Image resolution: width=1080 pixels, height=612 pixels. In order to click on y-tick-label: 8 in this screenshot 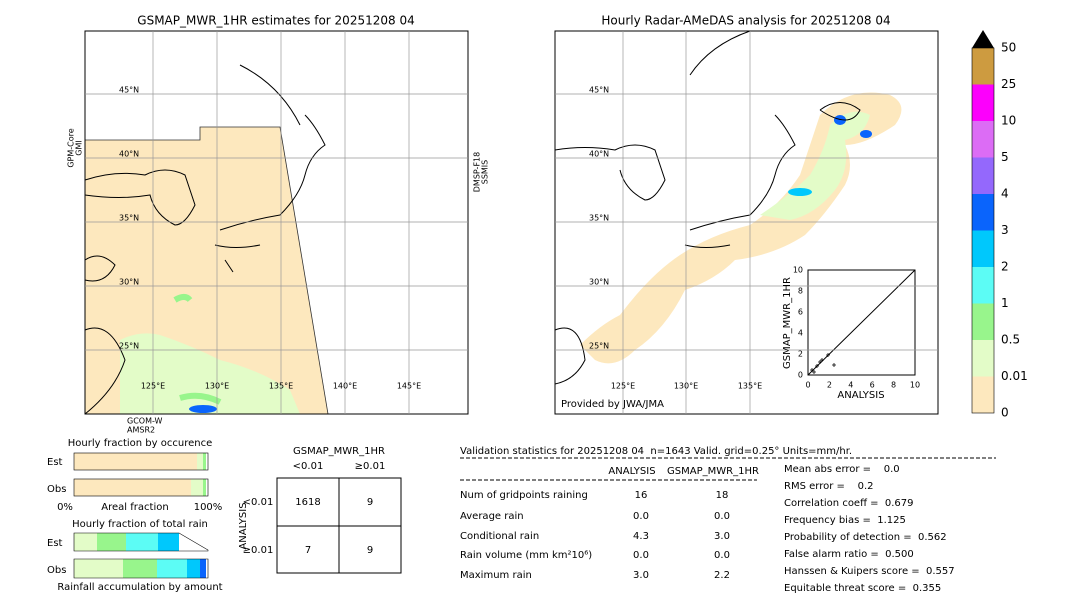, I will do `click(800, 291)`.